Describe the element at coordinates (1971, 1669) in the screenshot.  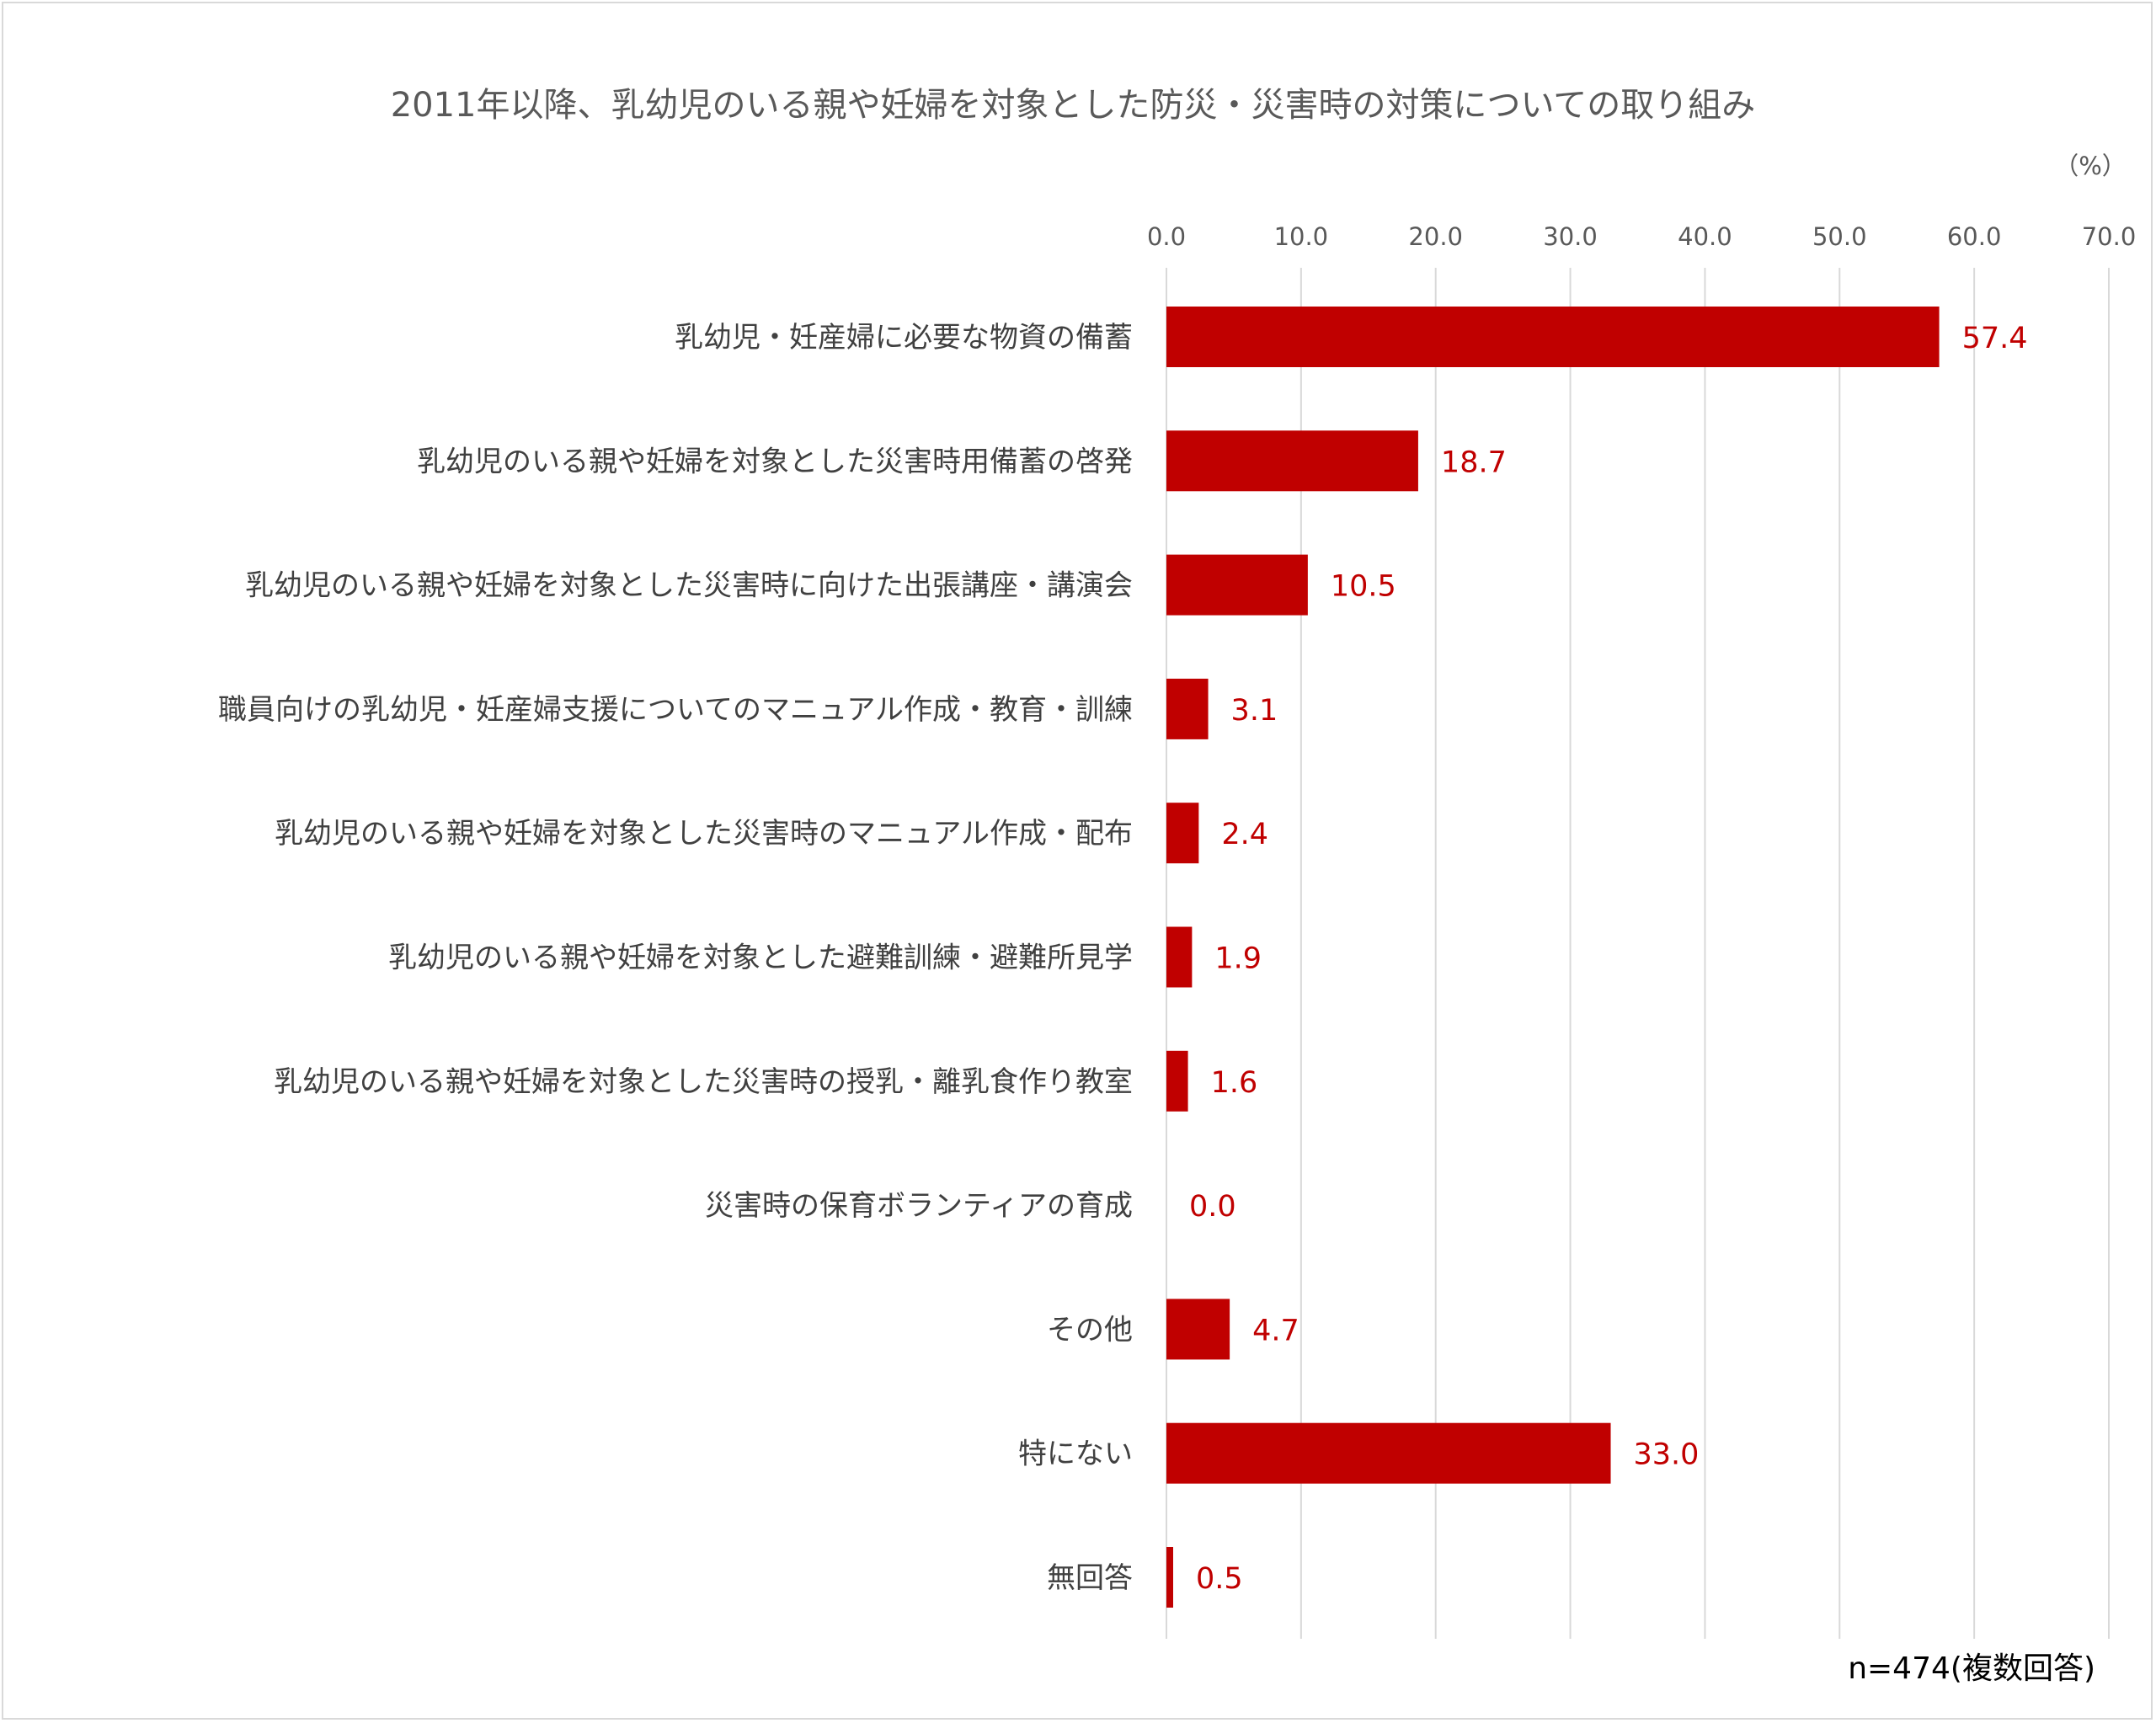
I see `sample-note: n=474(複数回答)` at that location.